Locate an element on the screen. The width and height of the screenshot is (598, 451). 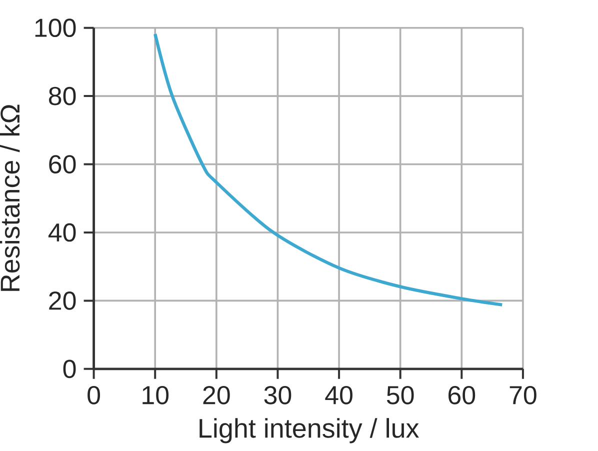
y-axis-title: Resistance / kΩ is located at coordinates (10, 197).